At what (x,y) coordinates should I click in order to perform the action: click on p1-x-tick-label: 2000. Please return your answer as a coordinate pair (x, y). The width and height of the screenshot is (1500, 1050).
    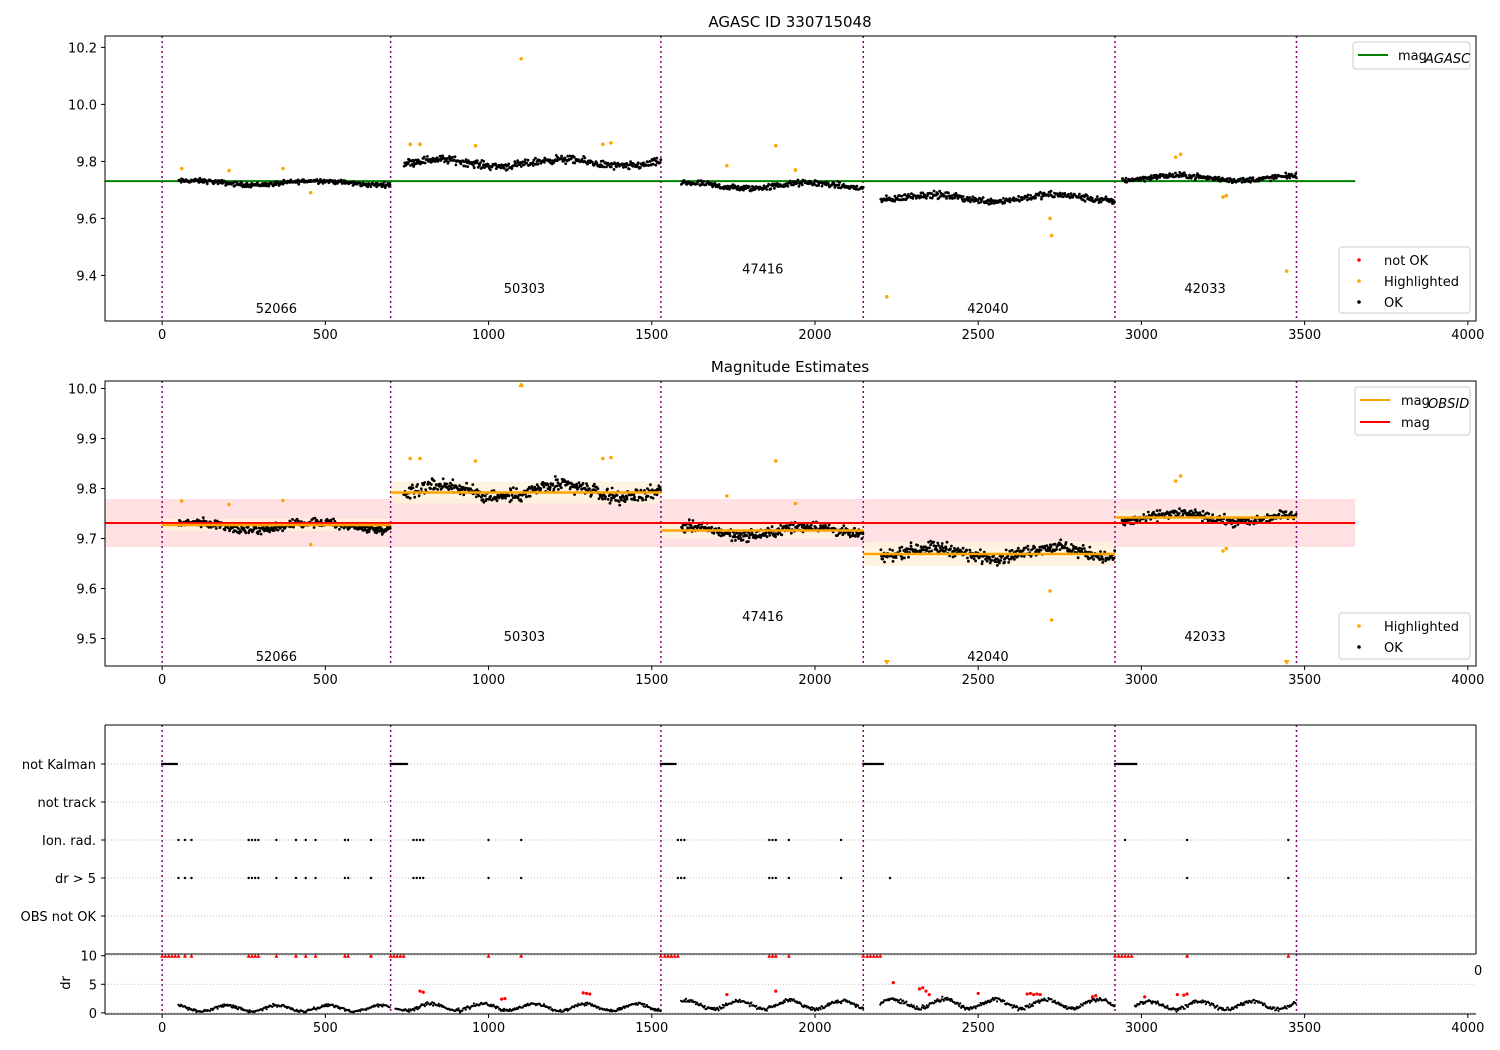
    Looking at the image, I should click on (814, 335).